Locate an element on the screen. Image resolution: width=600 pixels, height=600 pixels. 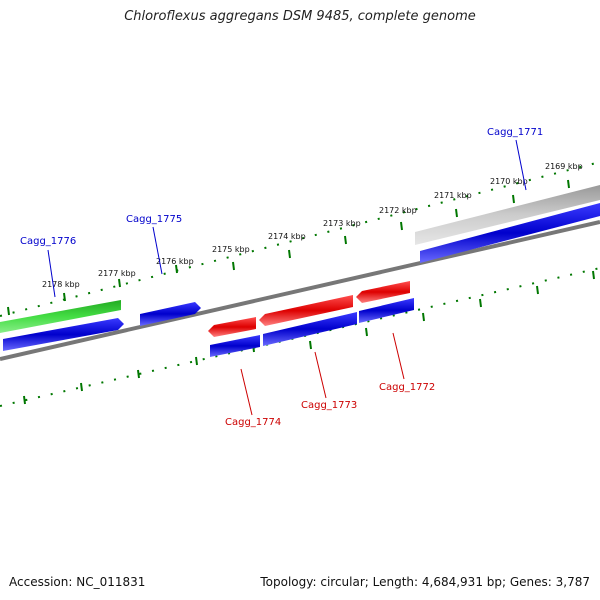
gene-label: Cagg_1773 is located at coordinates (329, 405).